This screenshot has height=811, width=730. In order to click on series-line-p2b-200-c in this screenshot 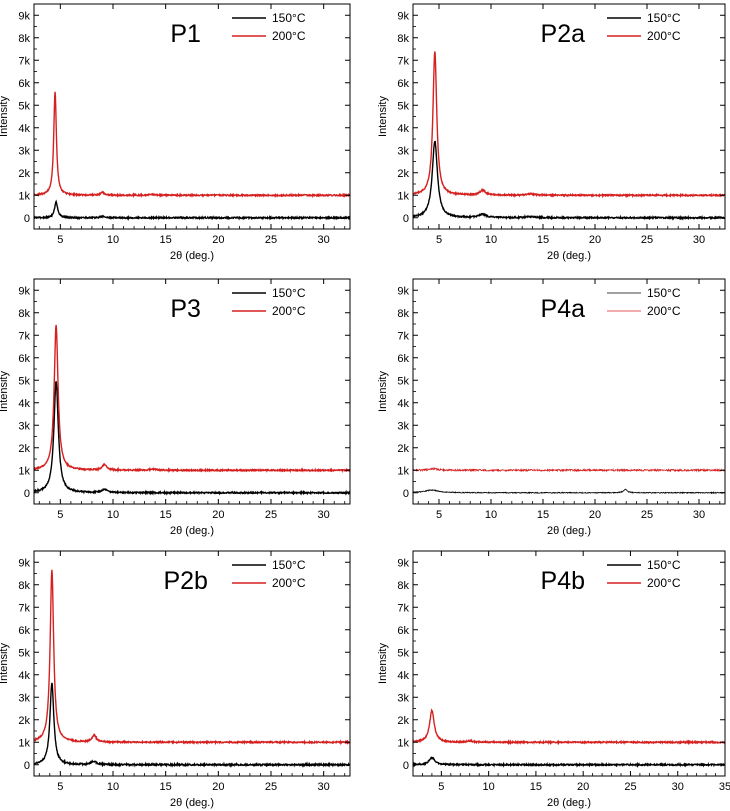, I will do `click(192, 657)`.